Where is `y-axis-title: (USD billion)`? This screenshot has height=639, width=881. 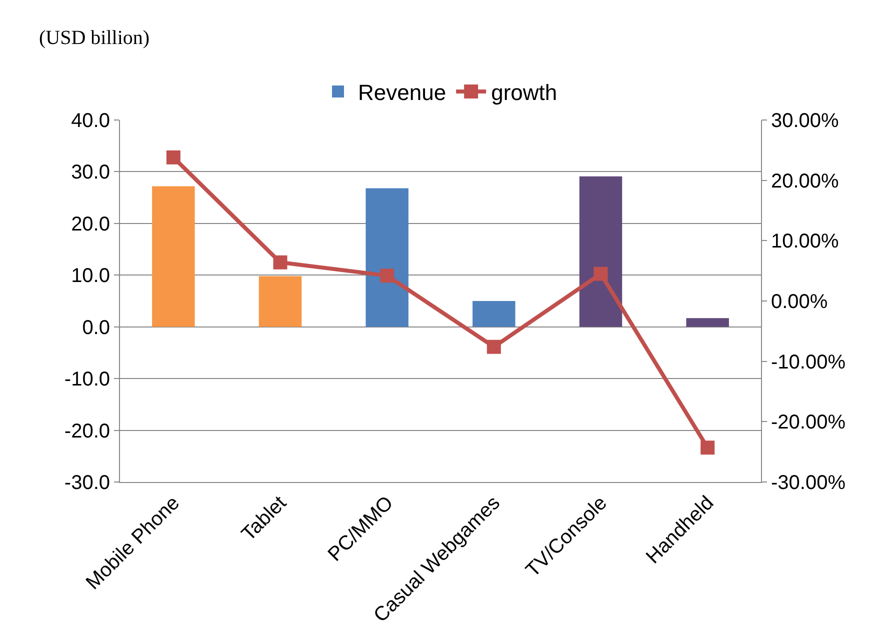
y-axis-title: (USD billion) is located at coordinates (94, 38).